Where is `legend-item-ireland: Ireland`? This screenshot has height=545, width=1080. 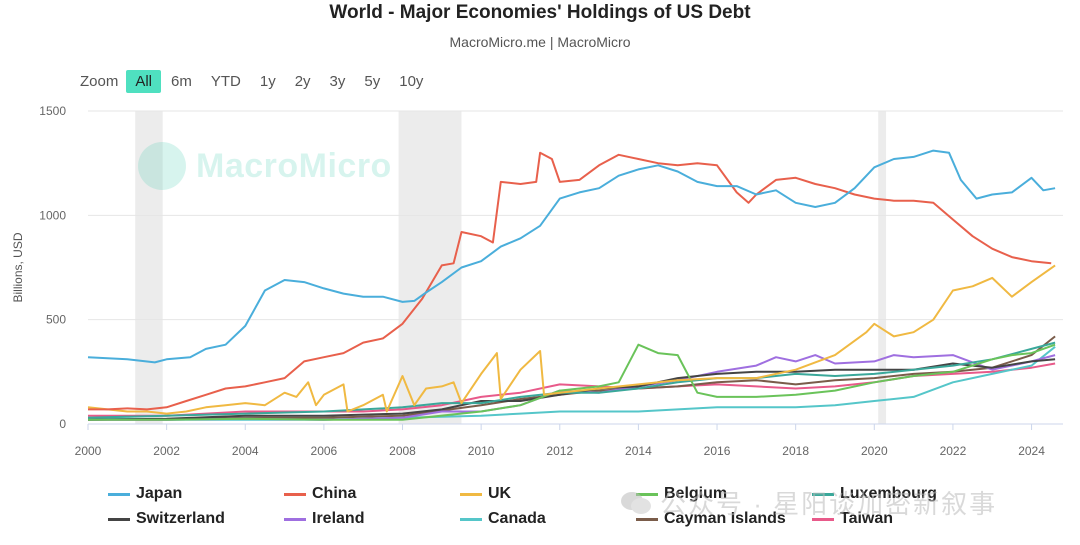
legend-item-ireland: Ireland is located at coordinates (324, 519).